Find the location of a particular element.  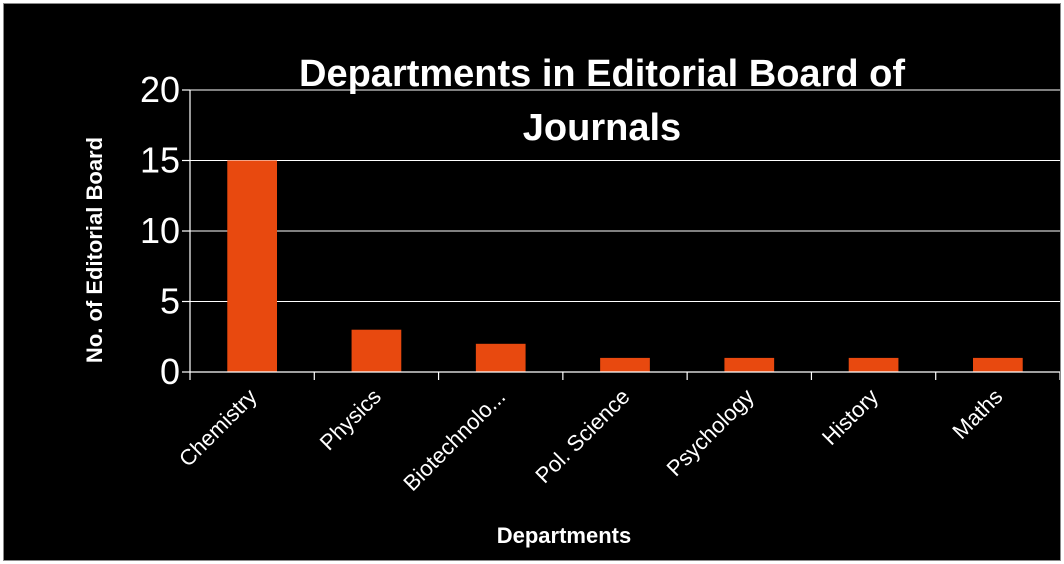

x-tick-label-maths: Maths is located at coordinates (977, 414).